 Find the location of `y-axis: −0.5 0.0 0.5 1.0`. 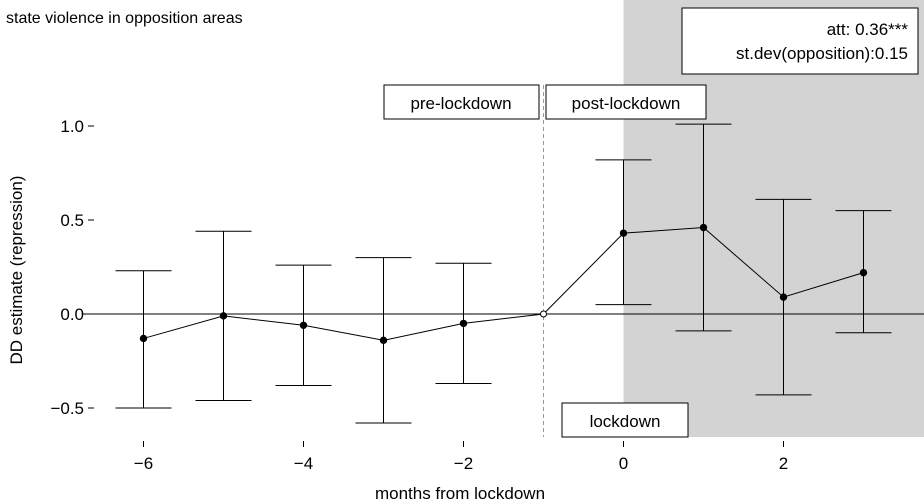

y-axis: −0.5 0.0 0.5 1.0 is located at coordinates (72, 267).